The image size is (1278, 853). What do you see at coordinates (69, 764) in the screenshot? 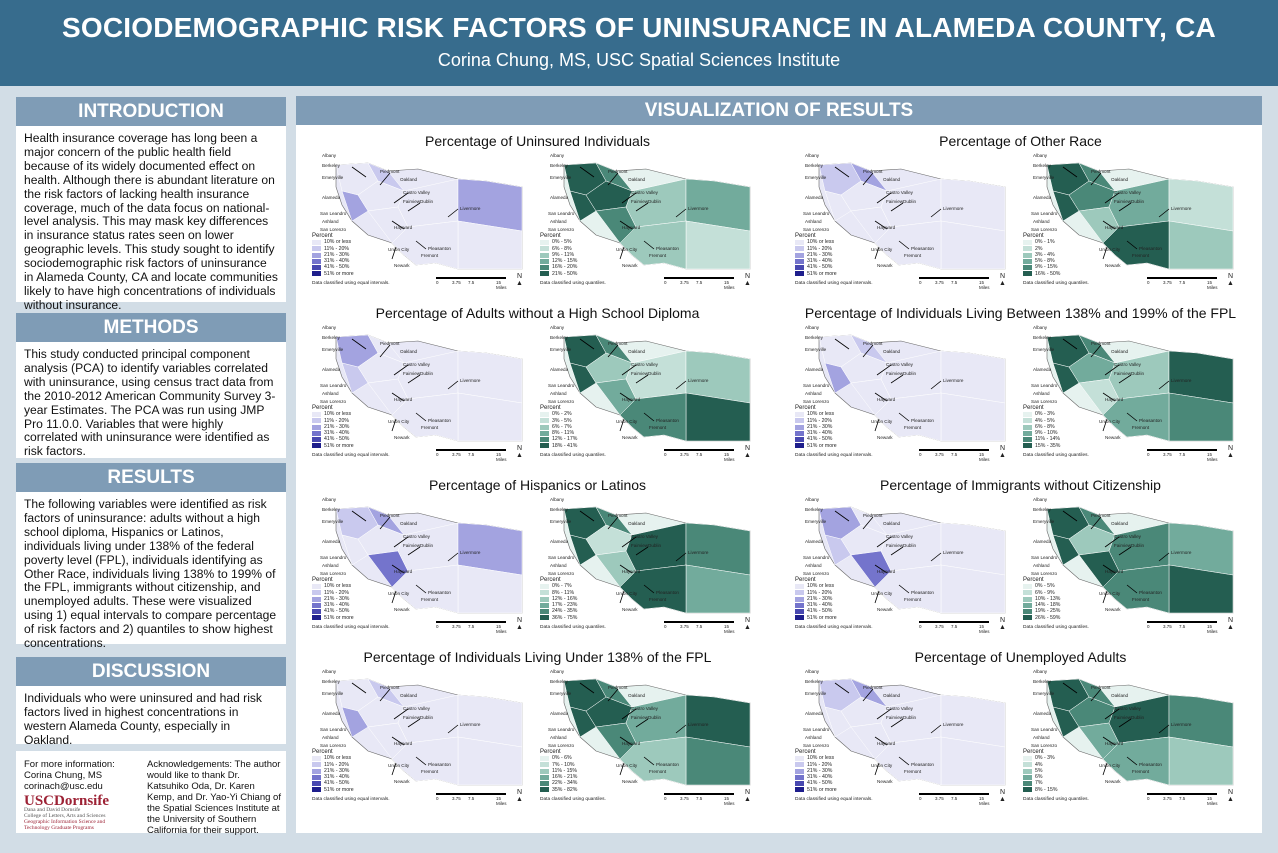
I see `info-label: For more information:` at bounding box center [69, 764].